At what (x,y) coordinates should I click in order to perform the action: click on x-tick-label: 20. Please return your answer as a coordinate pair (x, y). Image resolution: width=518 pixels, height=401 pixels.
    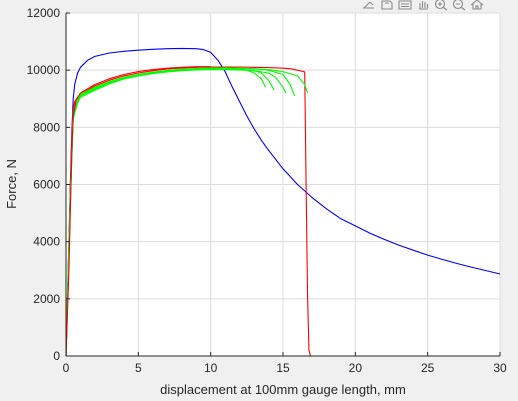
    Looking at the image, I should click on (356, 368).